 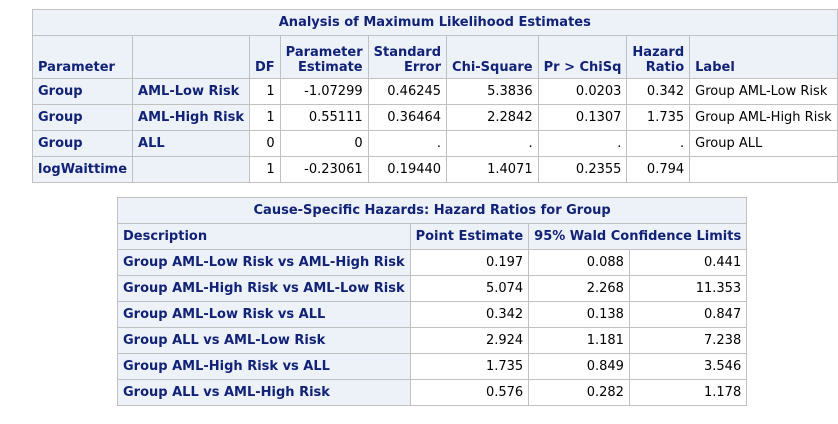 I want to click on cell-point-estimate: 0.342, so click(x=469, y=314).